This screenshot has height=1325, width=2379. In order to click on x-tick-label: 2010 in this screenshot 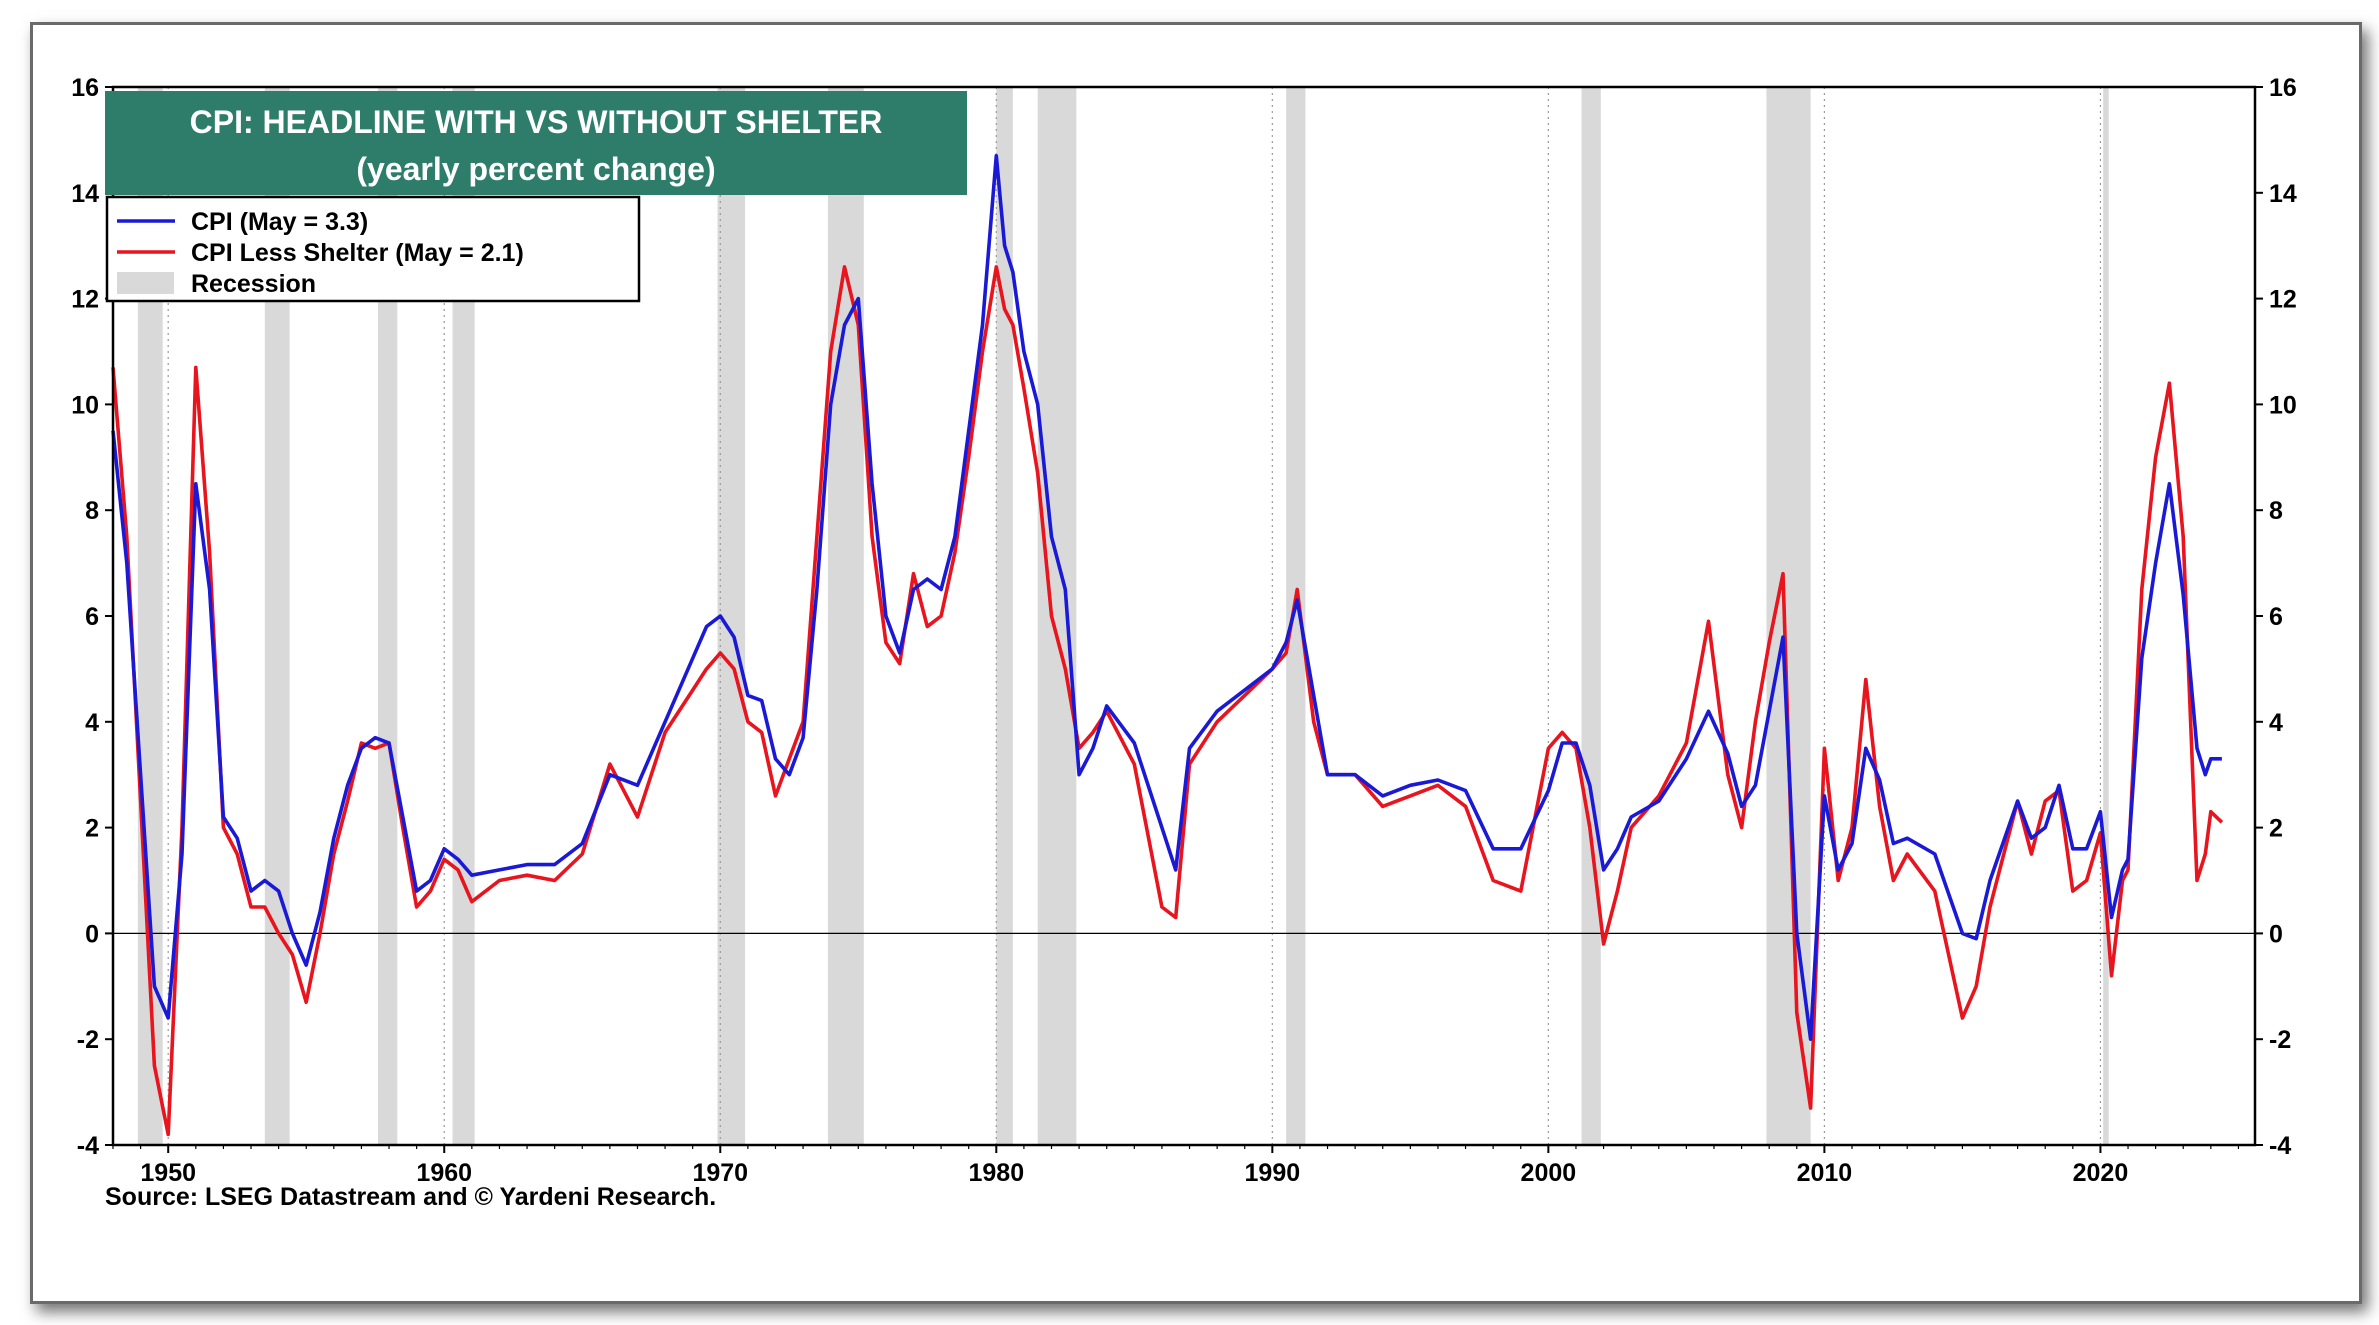, I will do `click(1825, 1173)`.